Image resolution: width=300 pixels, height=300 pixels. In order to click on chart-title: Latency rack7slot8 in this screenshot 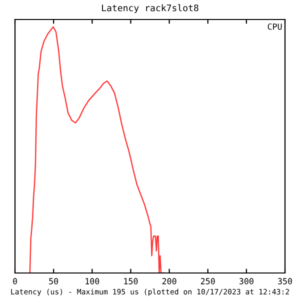, I will do `click(150, 9)`.